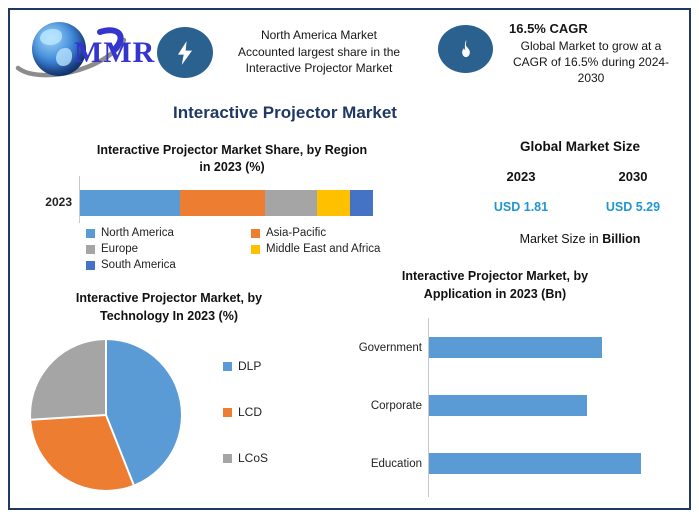 This screenshot has height=518, width=699. I want to click on market-size-year-2023: 2023, so click(521, 176).